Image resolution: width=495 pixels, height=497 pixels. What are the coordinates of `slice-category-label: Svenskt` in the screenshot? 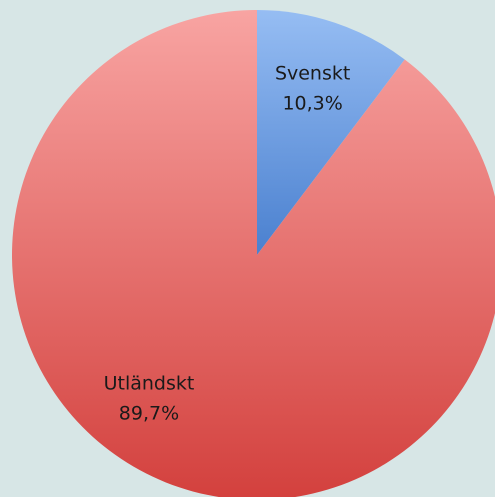 It's located at (312, 74).